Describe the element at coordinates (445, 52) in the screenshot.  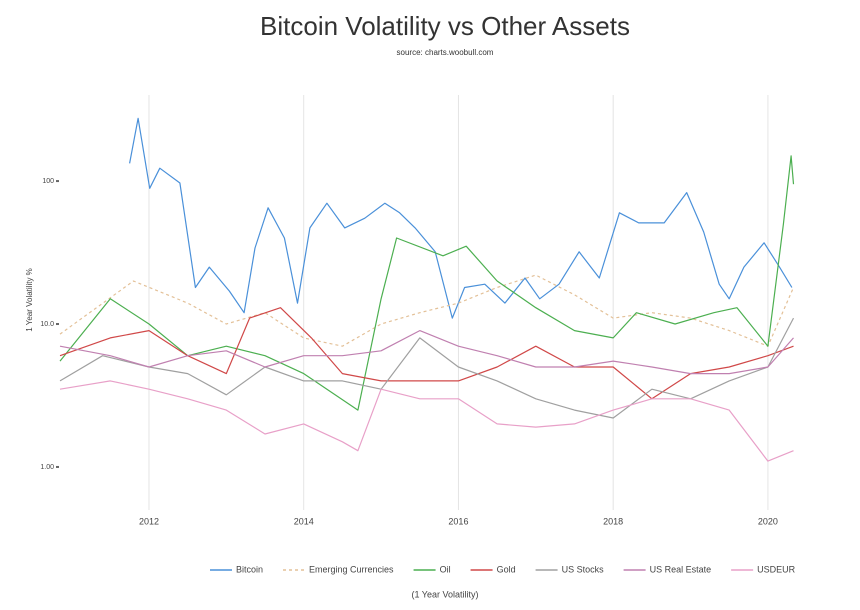
I see `chart-subtitle: source: charts.woobull.com` at that location.